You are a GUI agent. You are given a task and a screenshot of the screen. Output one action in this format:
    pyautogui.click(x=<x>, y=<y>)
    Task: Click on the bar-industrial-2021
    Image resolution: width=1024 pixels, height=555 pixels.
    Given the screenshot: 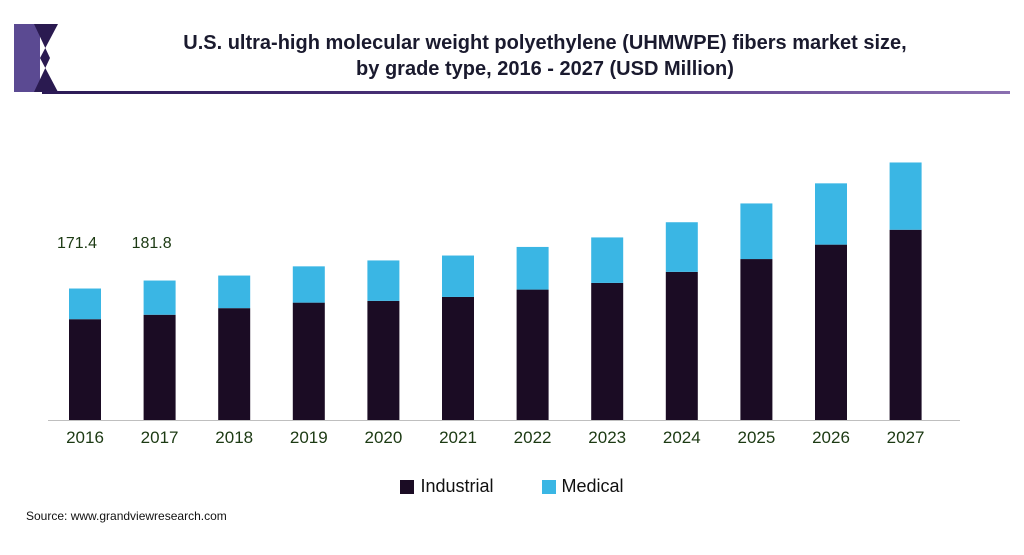 What is the action you would take?
    pyautogui.click(x=458, y=358)
    